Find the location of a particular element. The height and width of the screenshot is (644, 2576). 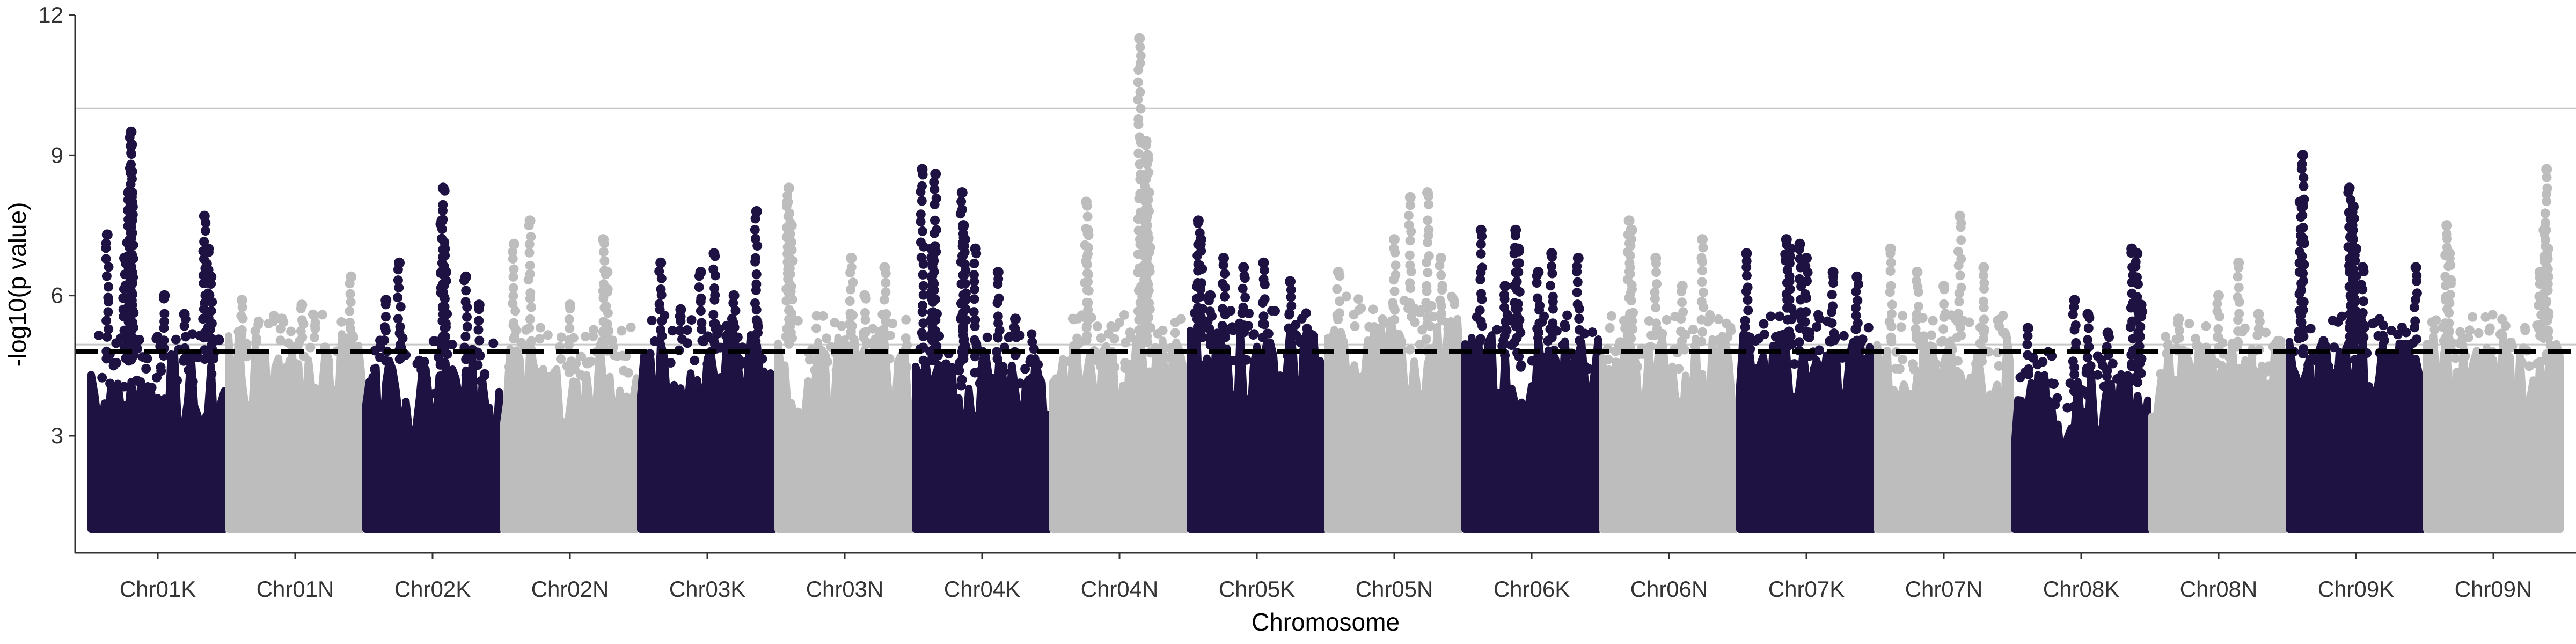

chromosome-Chr03K is located at coordinates (707, 369).